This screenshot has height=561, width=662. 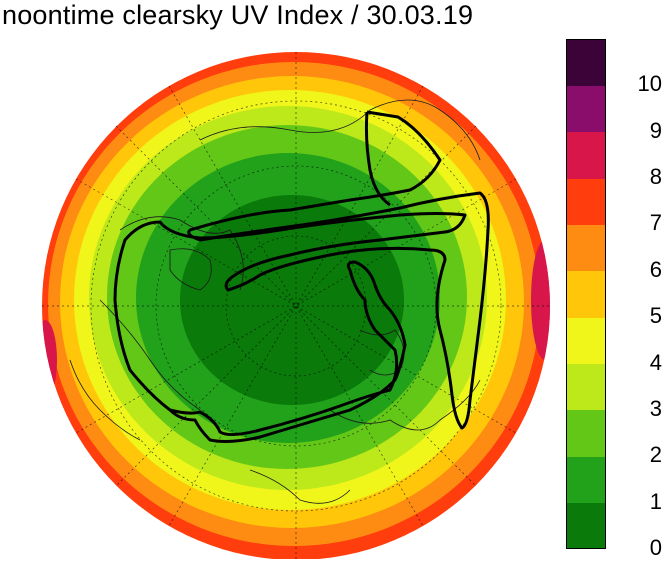 I want to click on colorbar-label-6: 6, so click(x=655, y=269).